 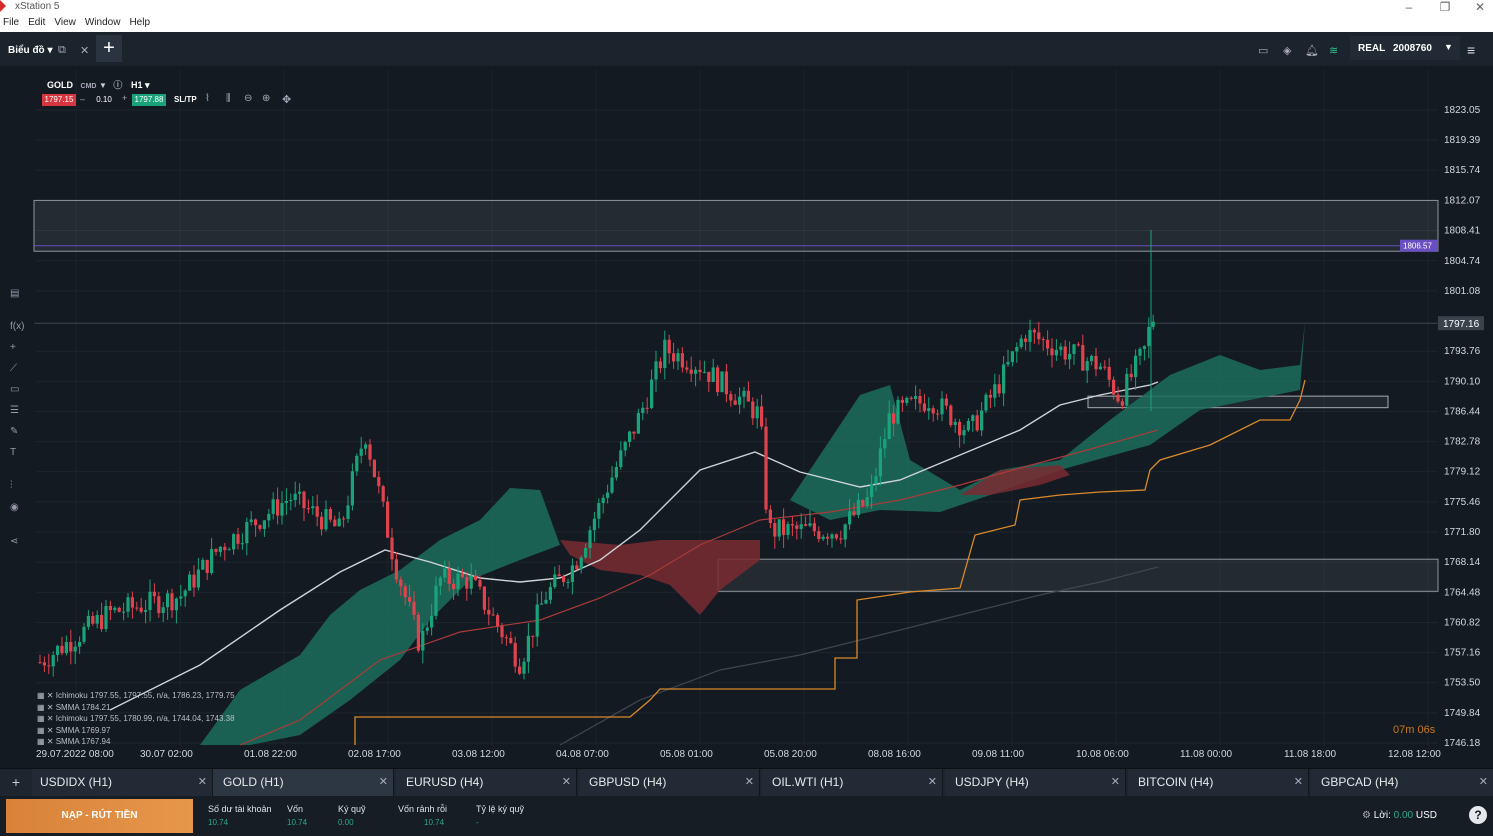 I want to click on volume-decrease-icon: –, so click(x=83, y=99).